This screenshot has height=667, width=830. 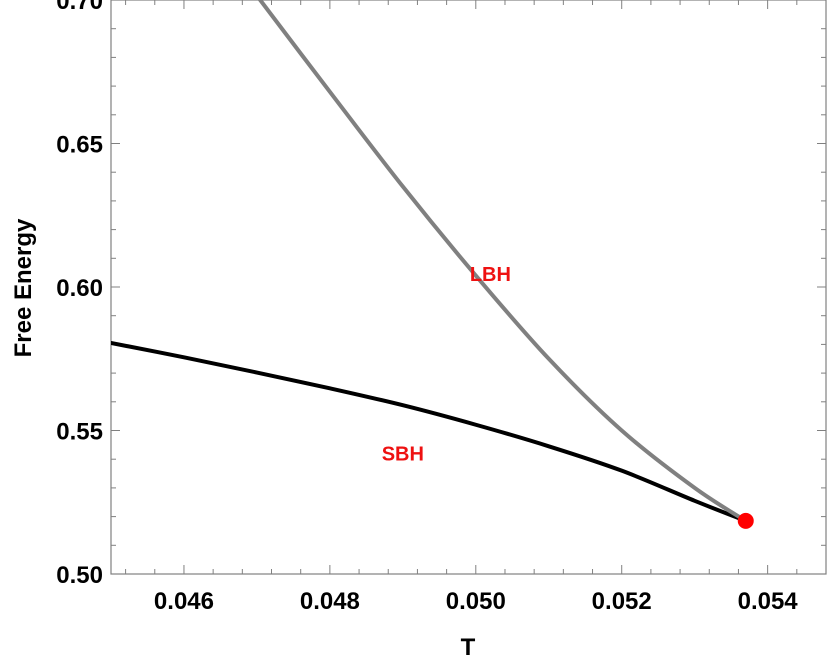 I want to click on x-tick-label: 0.046, so click(x=184, y=601).